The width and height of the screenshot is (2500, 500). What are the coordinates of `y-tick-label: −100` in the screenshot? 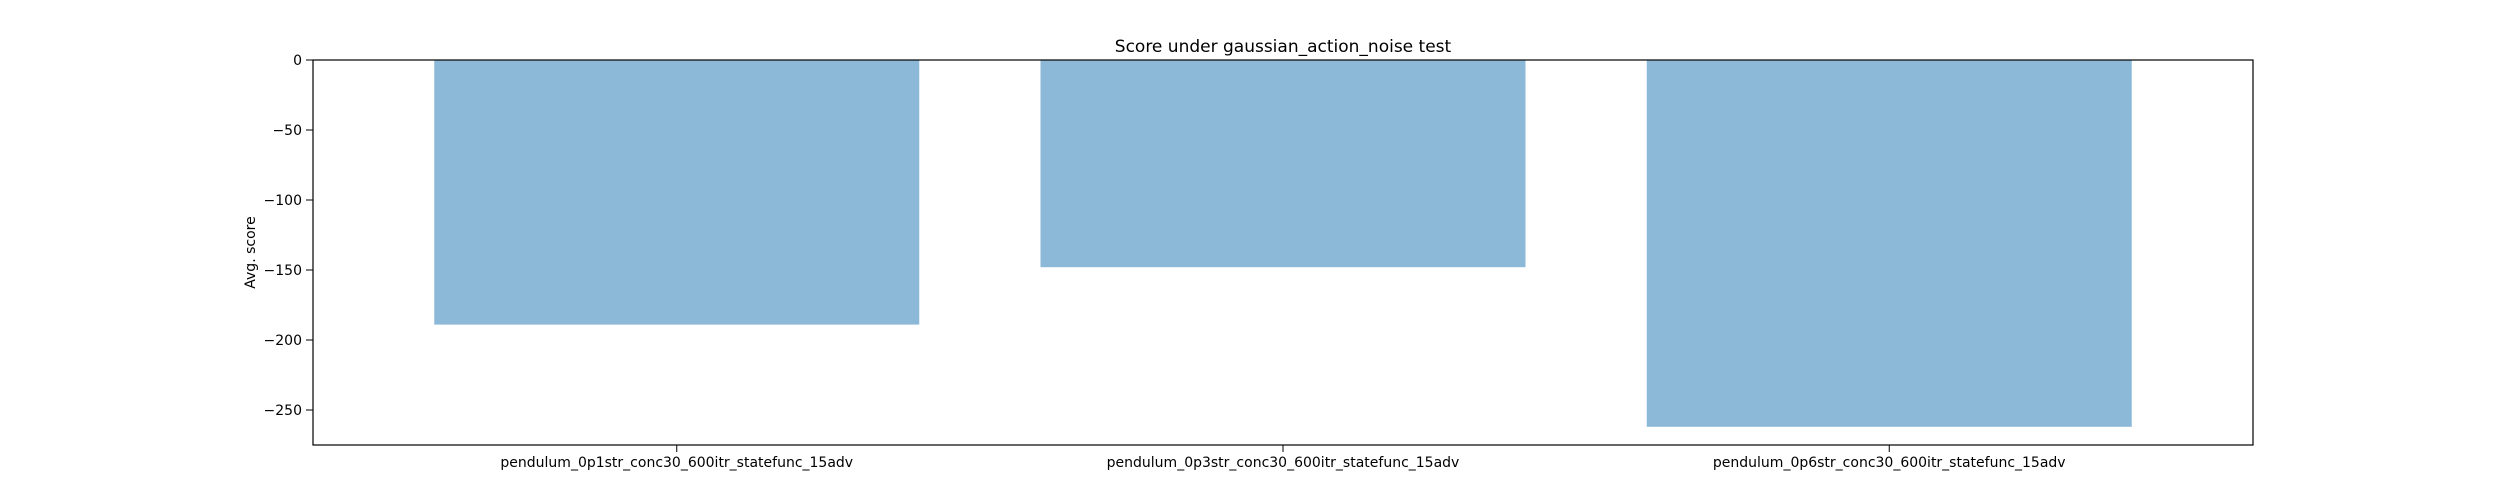 It's located at (283, 201).